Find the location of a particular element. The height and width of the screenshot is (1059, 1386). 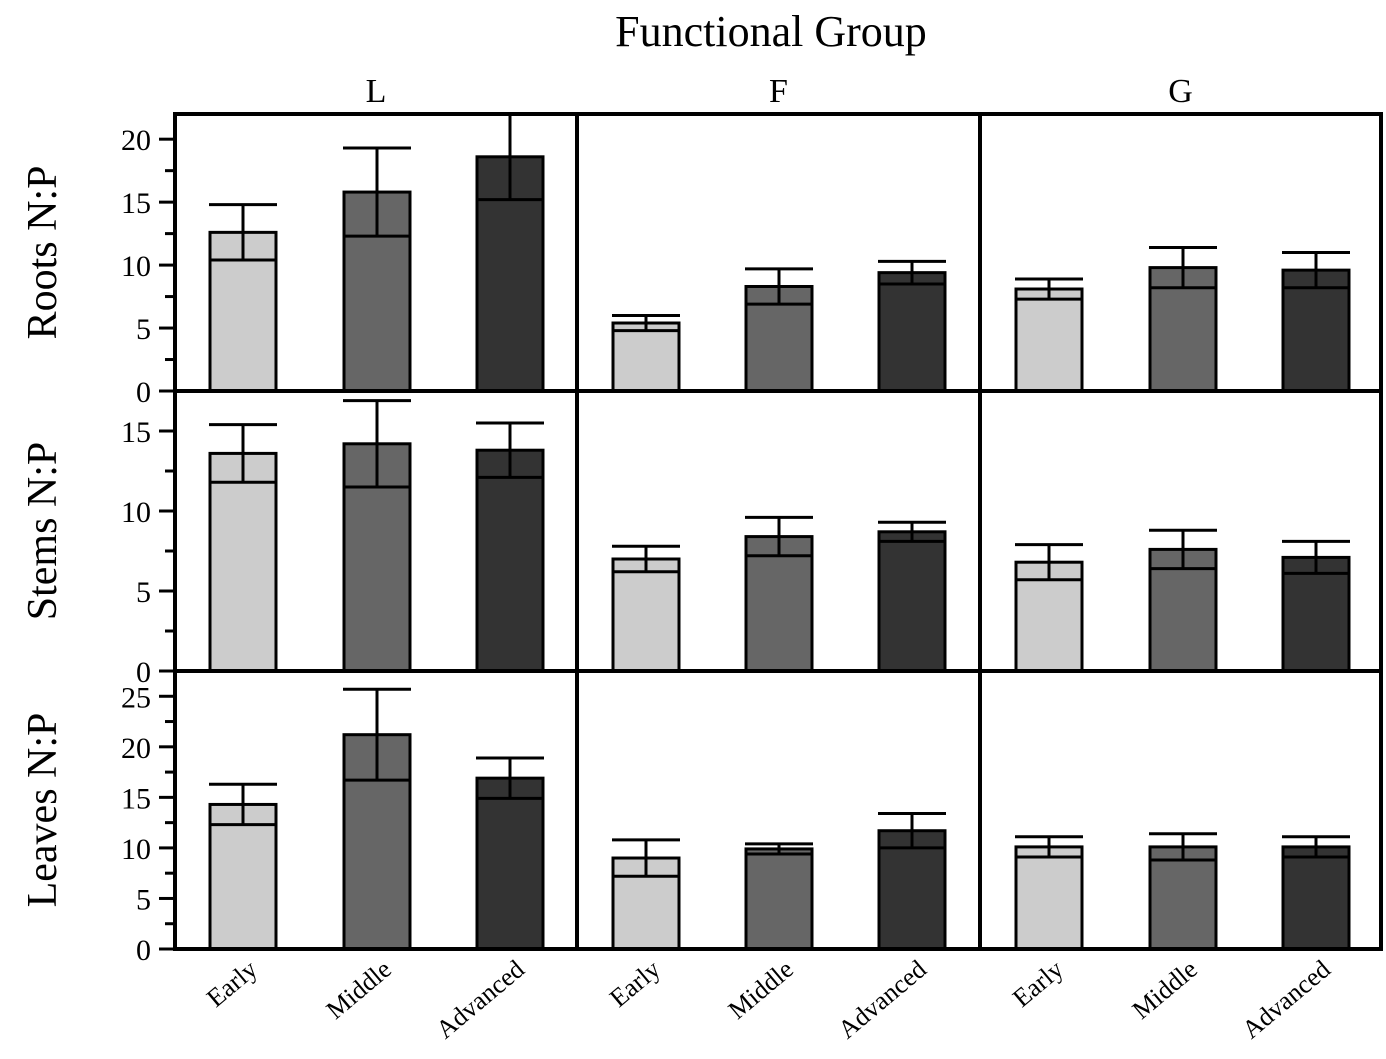

x-tick-label-f-advanced: Advanced is located at coordinates (881, 999).